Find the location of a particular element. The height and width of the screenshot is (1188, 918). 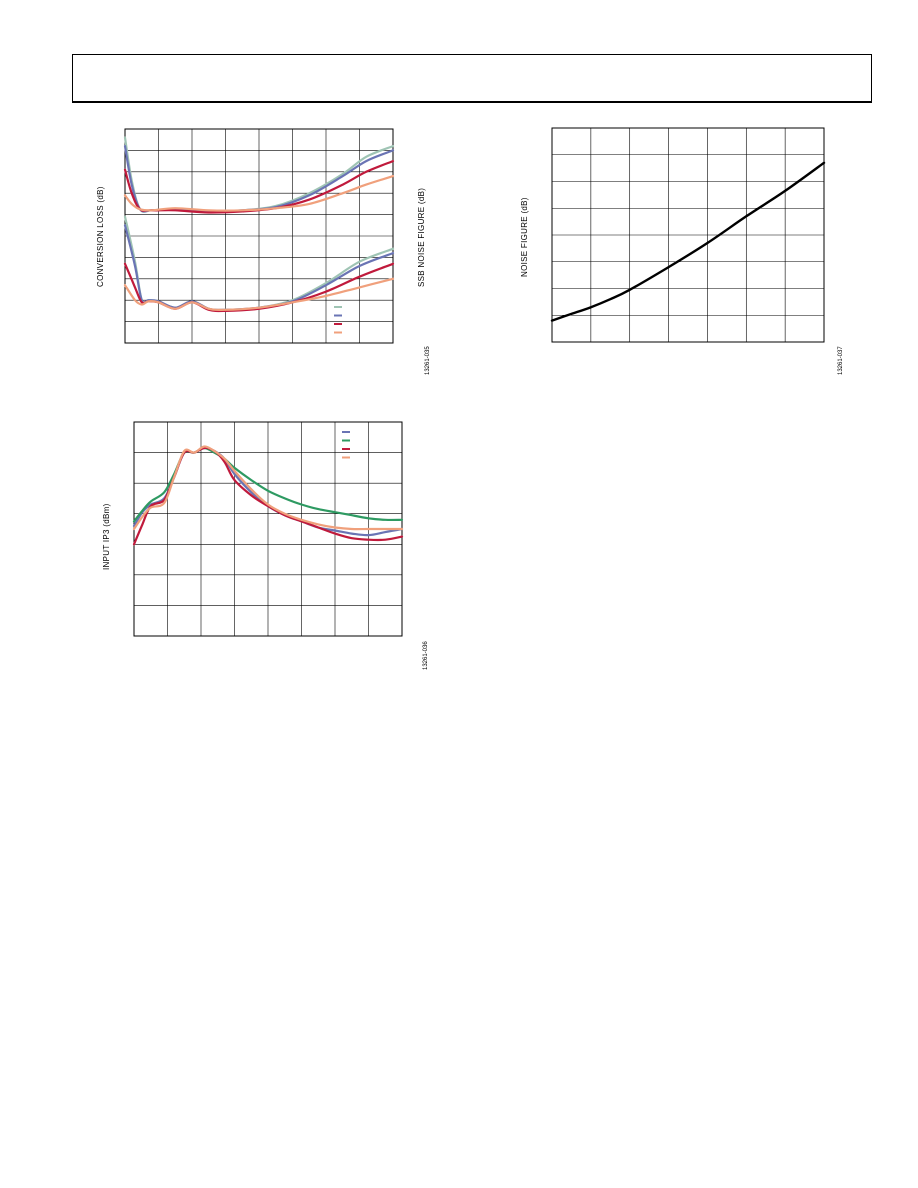

y-axis-label: INPUT IP3 (dBm) is located at coordinates (106, 536).